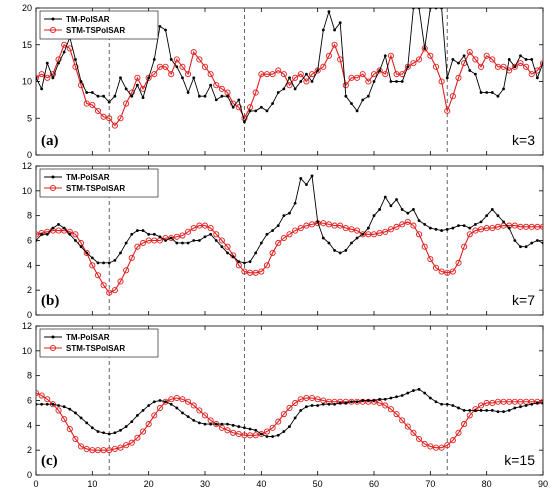 The image size is (550, 496). What do you see at coordinates (29, 216) in the screenshot?
I see `ytick-label: 8` at bounding box center [29, 216].